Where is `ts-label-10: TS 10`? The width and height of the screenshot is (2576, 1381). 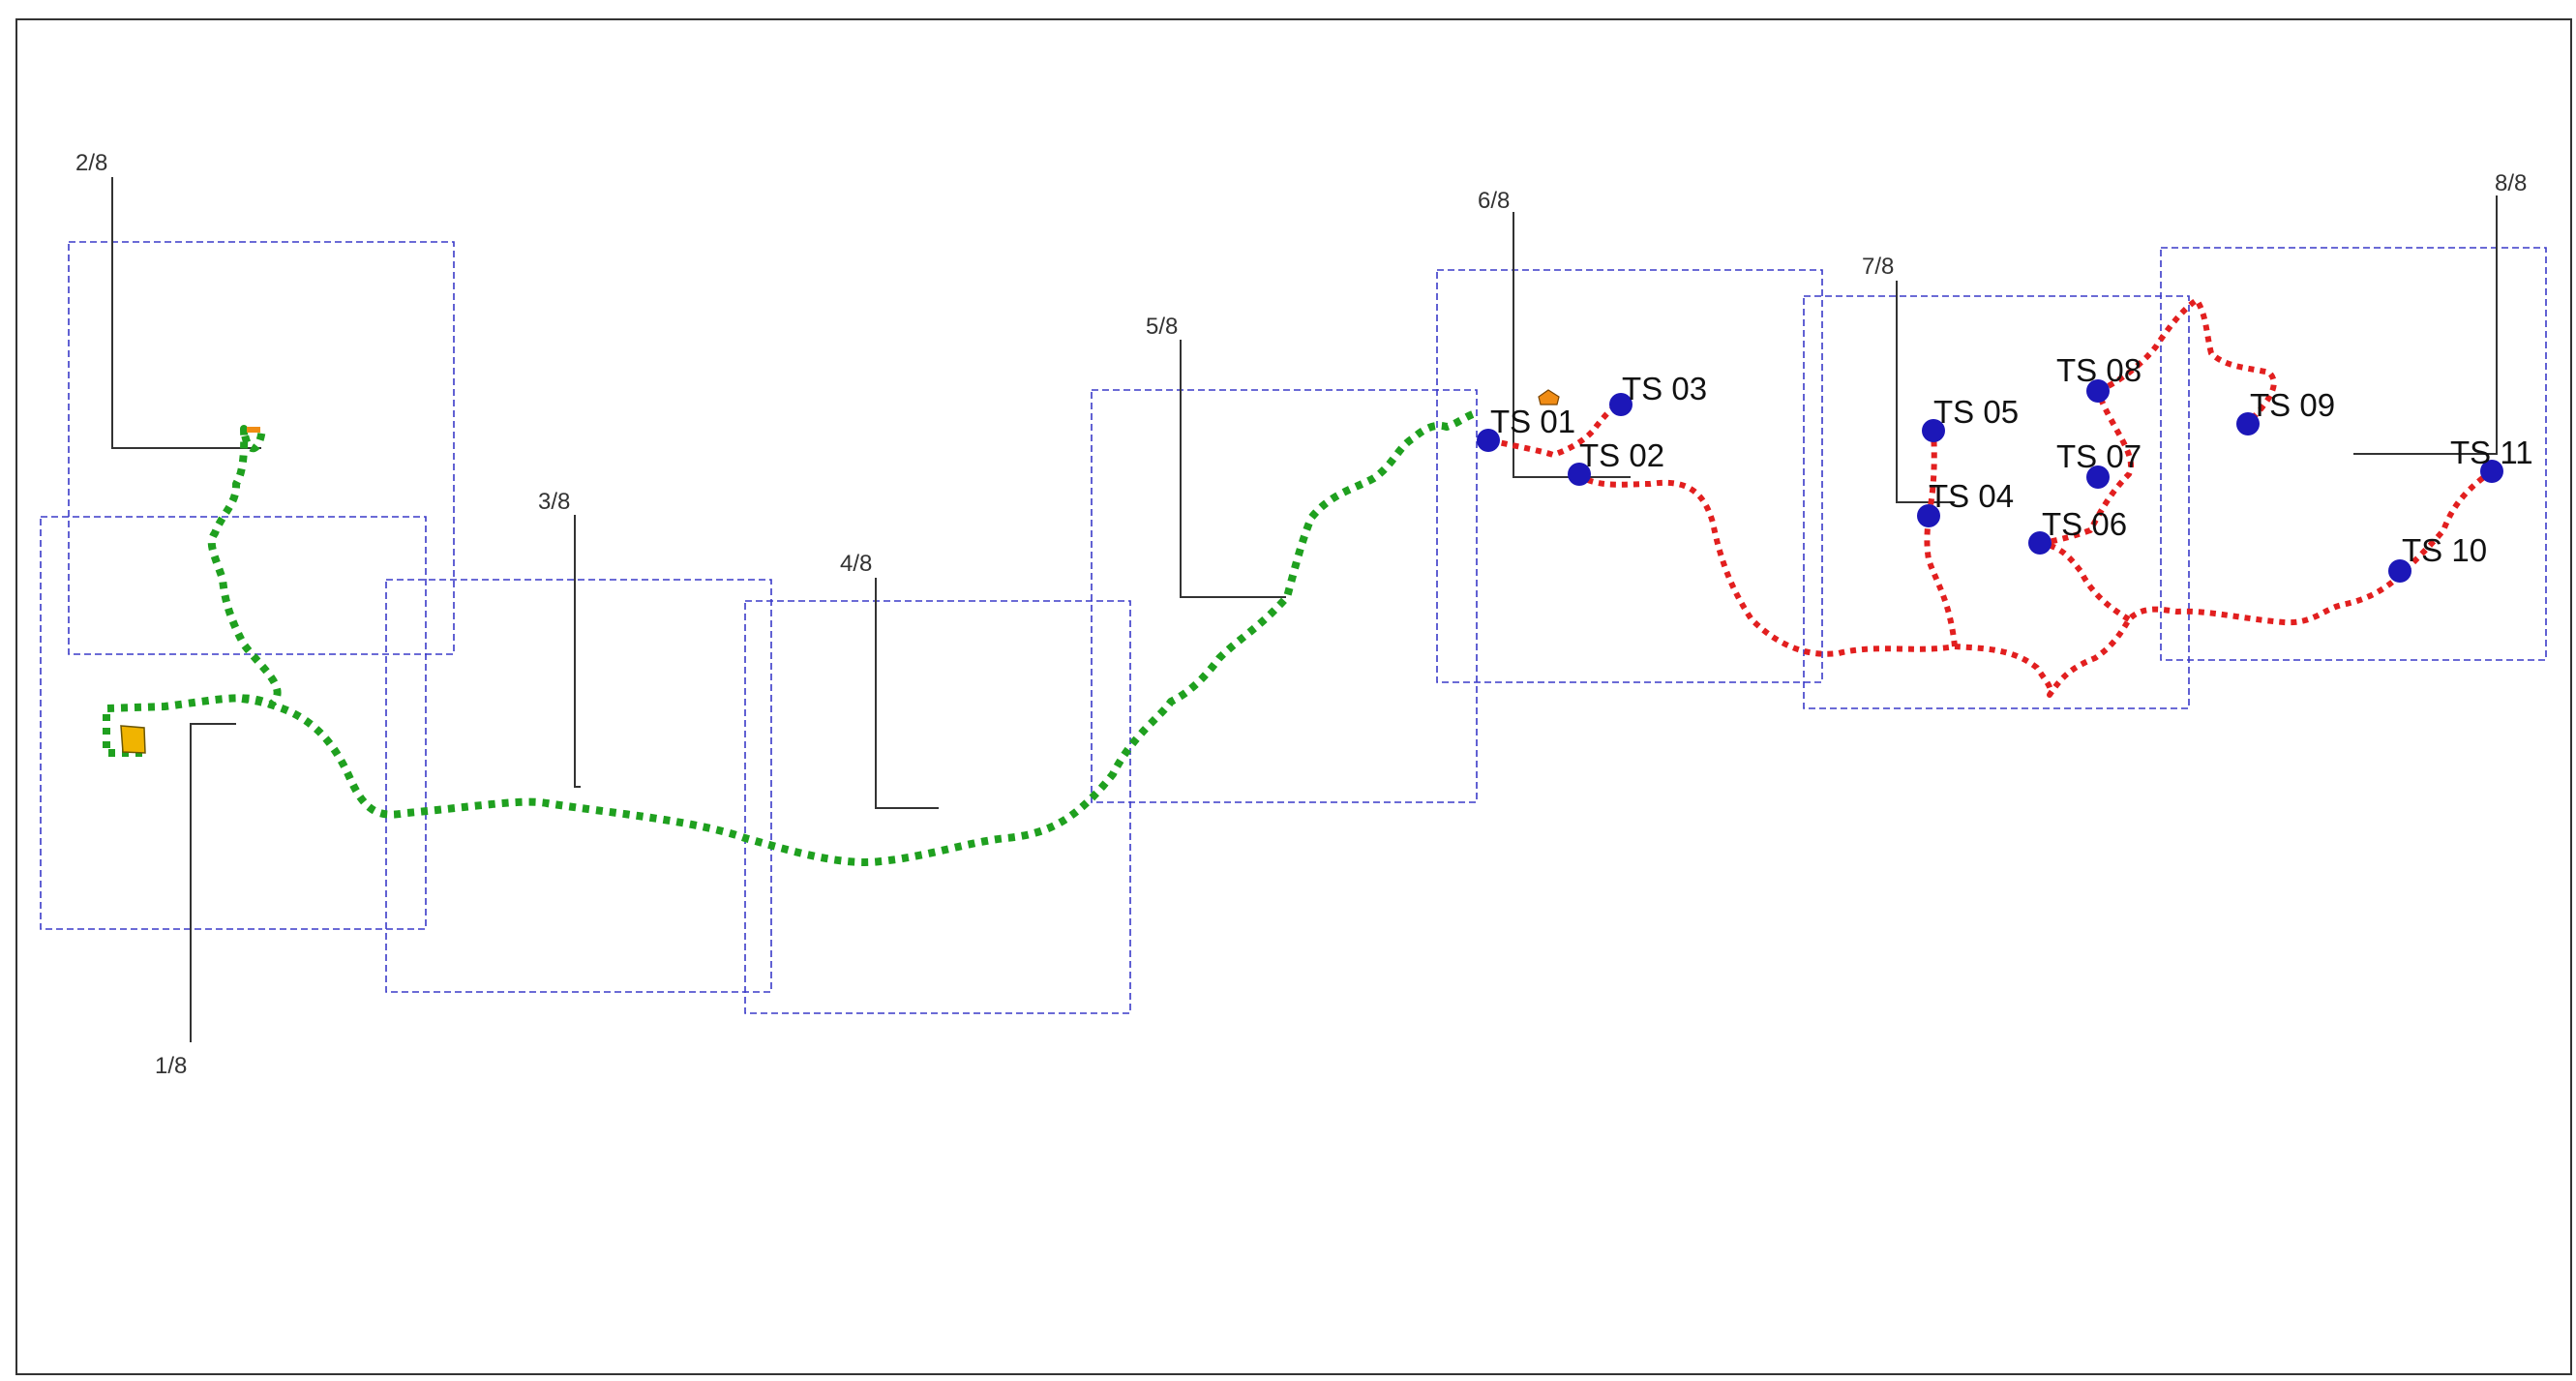
ts-label-10: TS 10 is located at coordinates (2444, 550).